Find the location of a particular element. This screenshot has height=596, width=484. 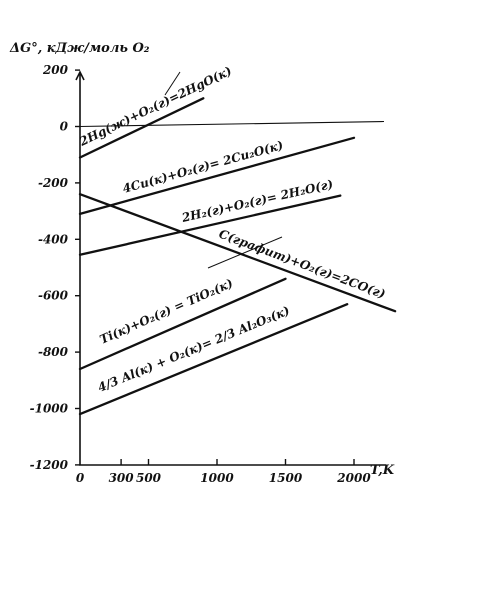

x-tick-label: 0 is located at coordinates (80, 478).